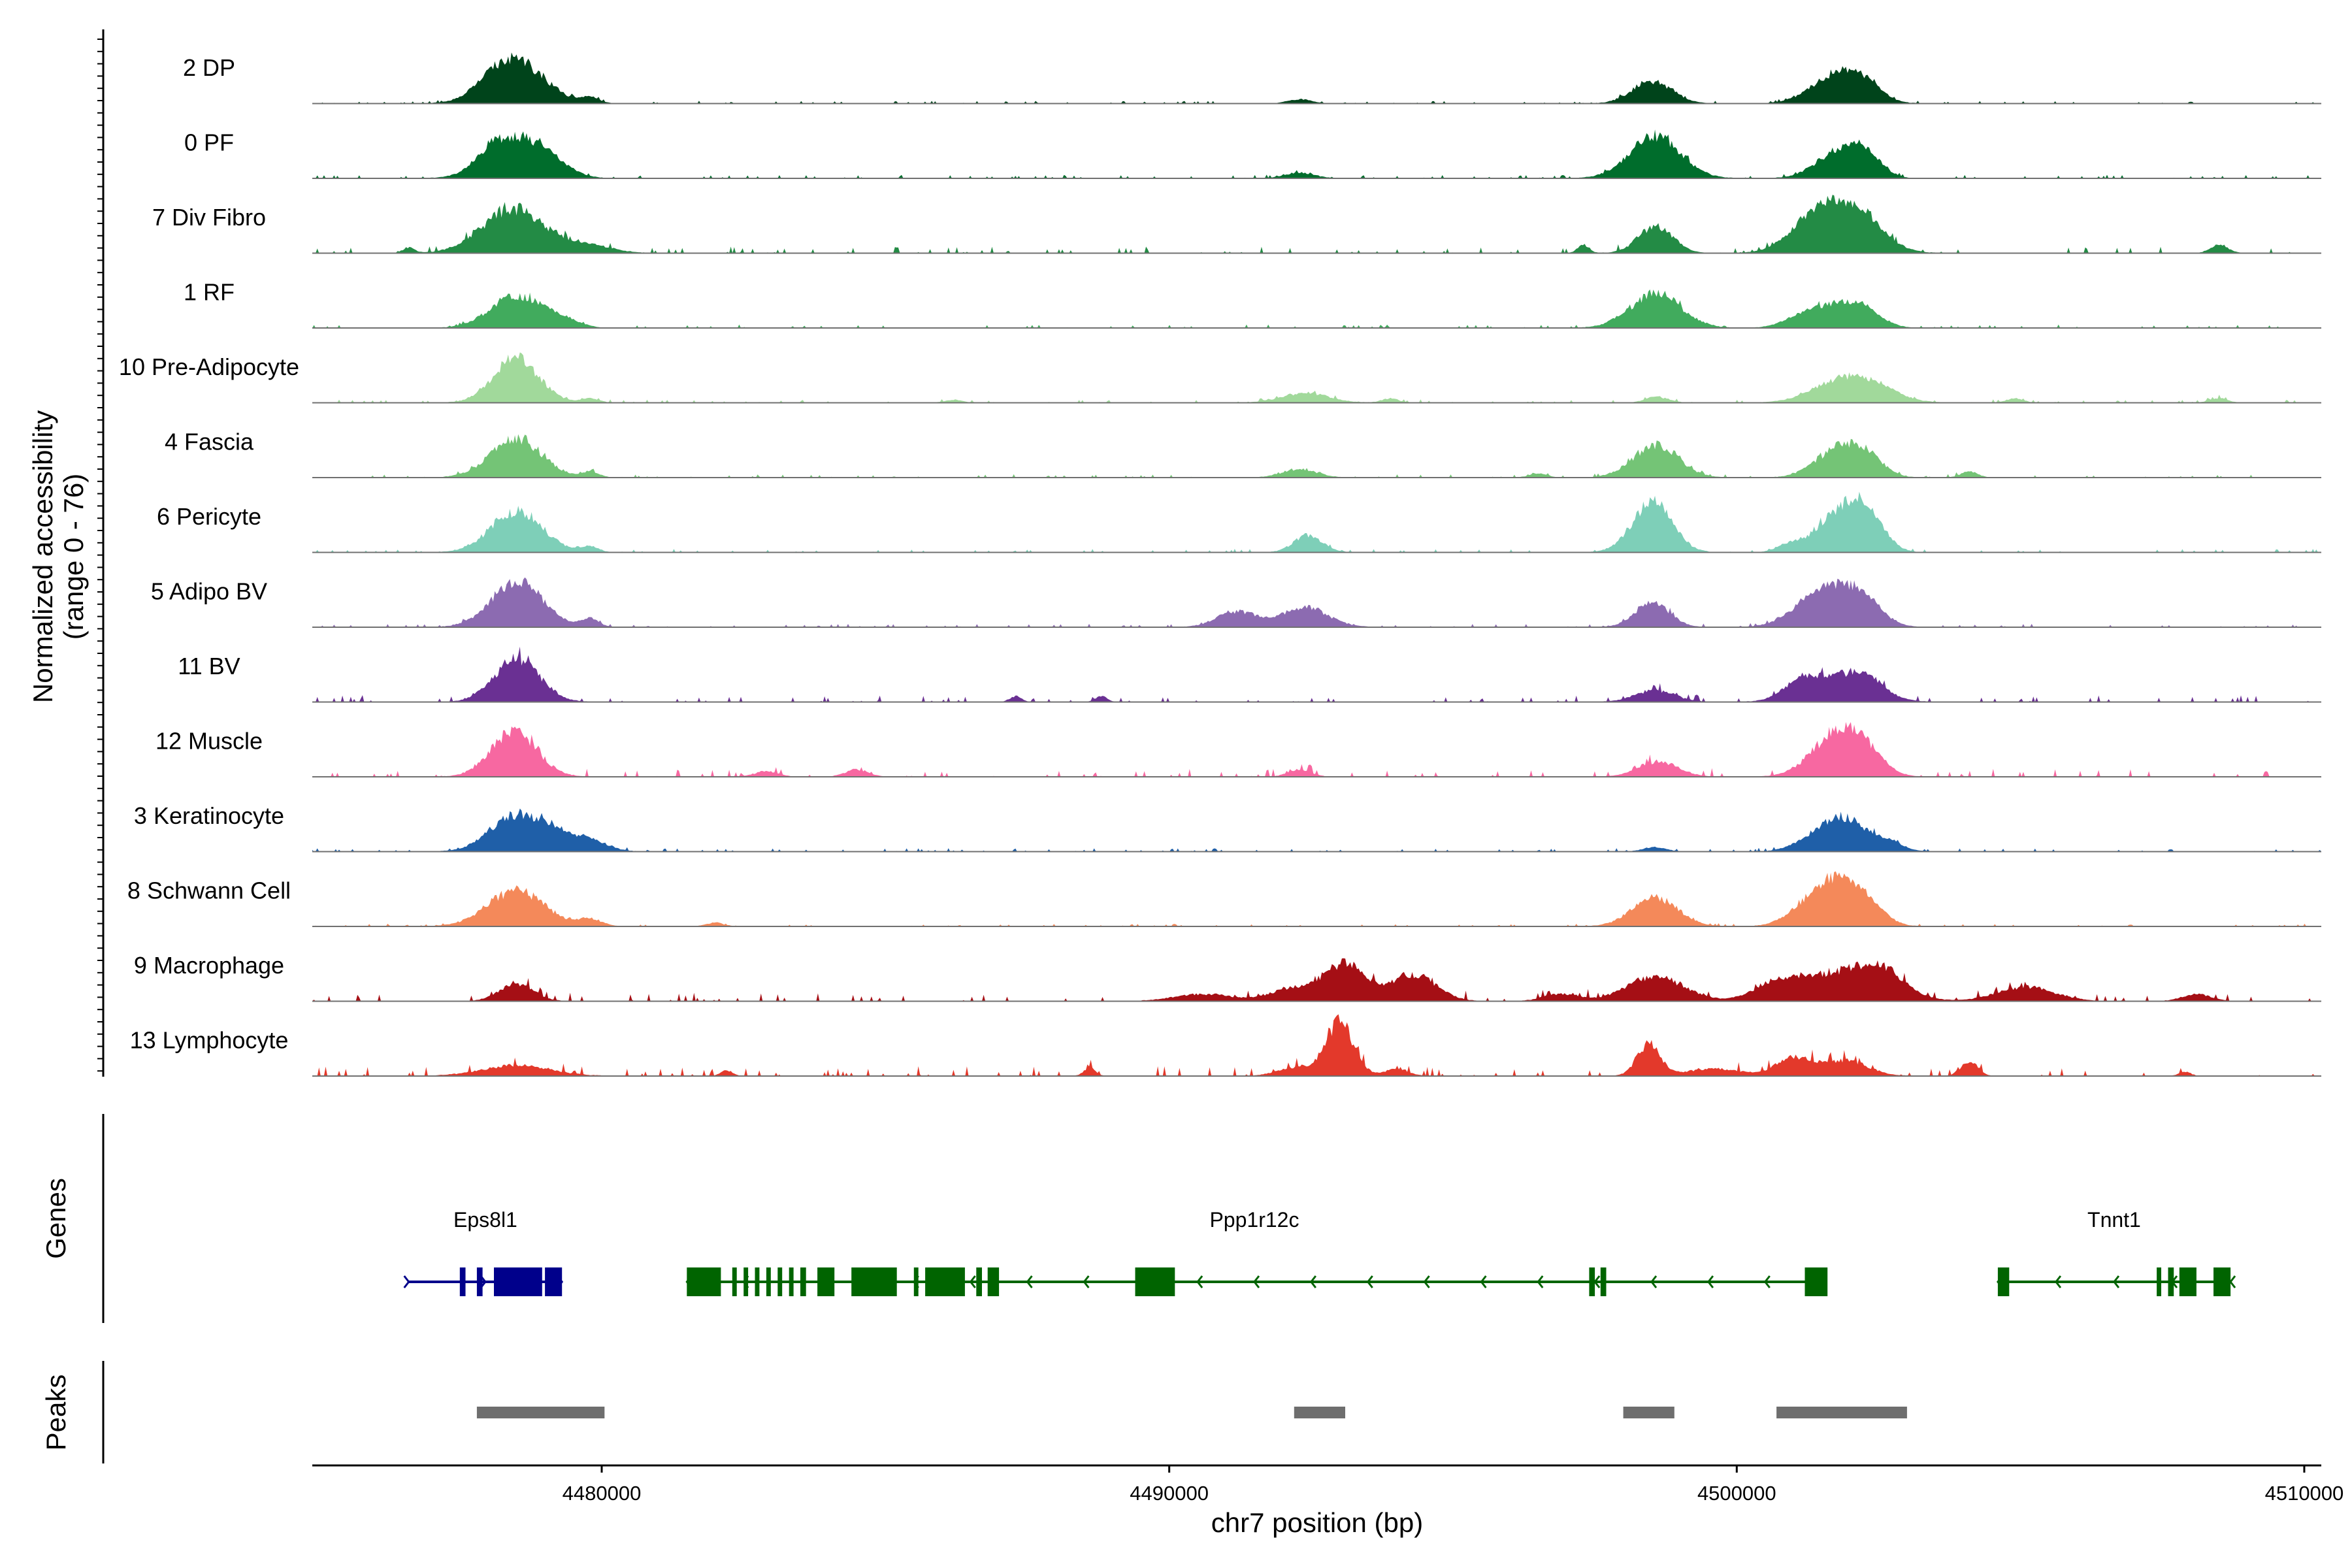 The width and height of the screenshot is (2352, 1568). Describe the element at coordinates (1317, 1522) in the screenshot. I see `x-axis-title: chr7 position (bp)` at that location.